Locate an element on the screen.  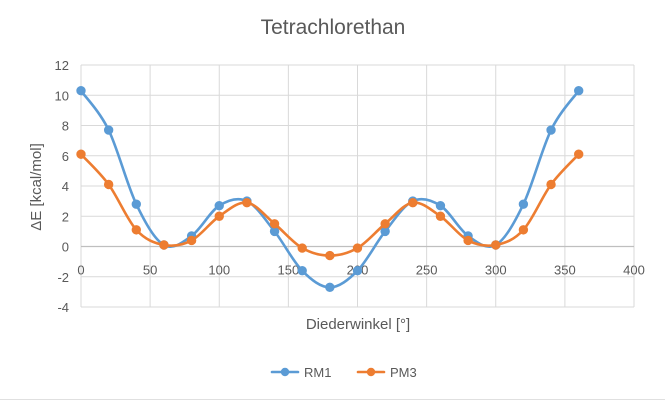
y-tick-label: 12 is located at coordinates (62, 65).